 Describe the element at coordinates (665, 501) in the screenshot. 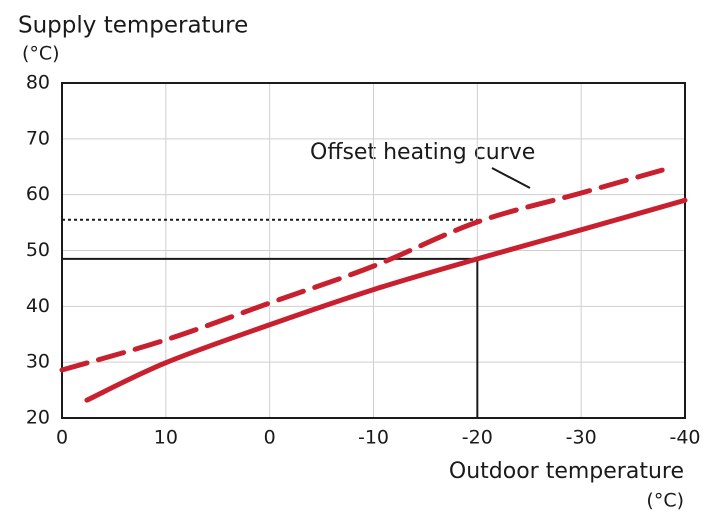

I see `x-unit: (°C)` at that location.